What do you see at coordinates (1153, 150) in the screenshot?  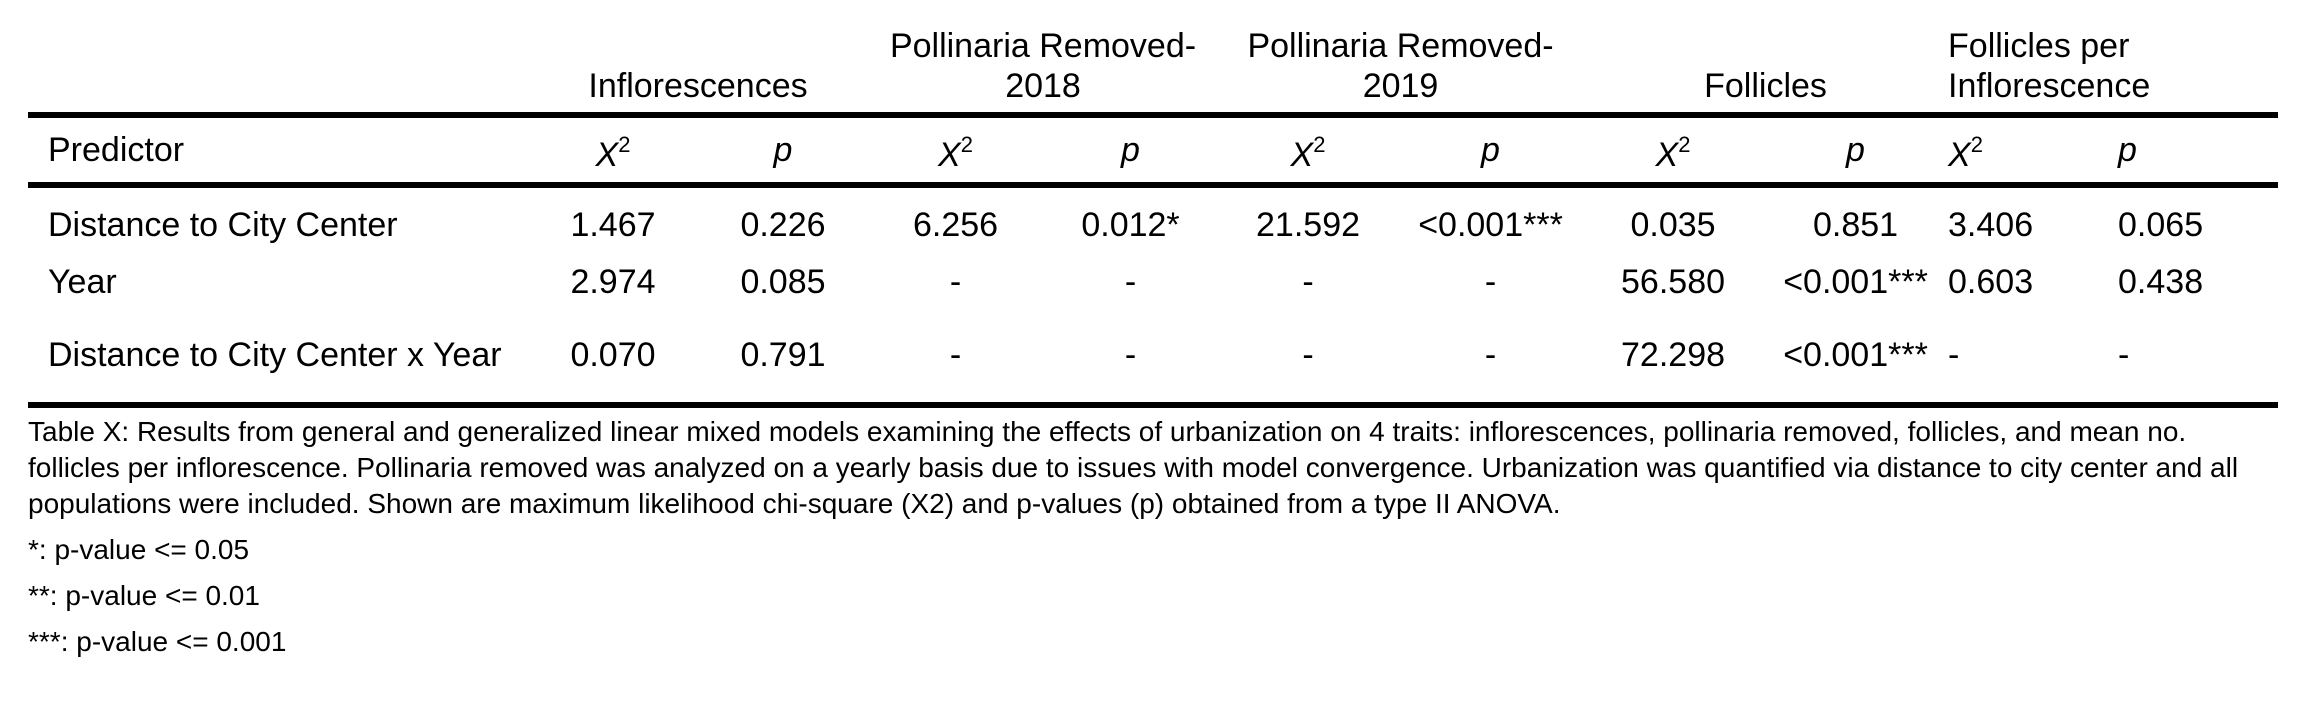 I see `subheader-row: Predictor X2 p X2 p X2 p X2 p X2 p` at bounding box center [1153, 150].